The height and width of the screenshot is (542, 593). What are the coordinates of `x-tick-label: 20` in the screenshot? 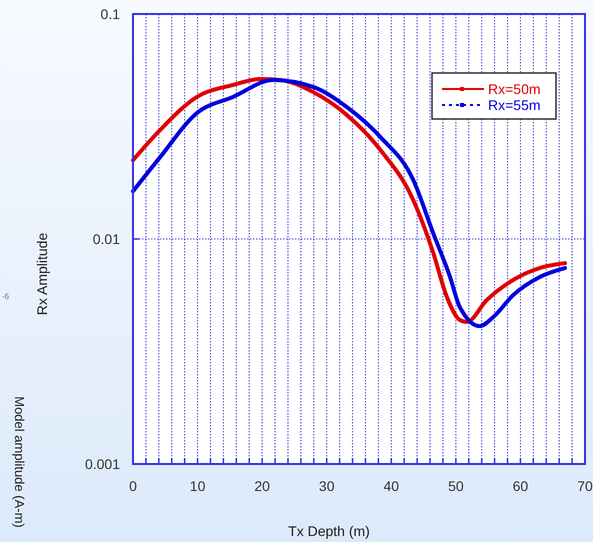 It's located at (262, 486).